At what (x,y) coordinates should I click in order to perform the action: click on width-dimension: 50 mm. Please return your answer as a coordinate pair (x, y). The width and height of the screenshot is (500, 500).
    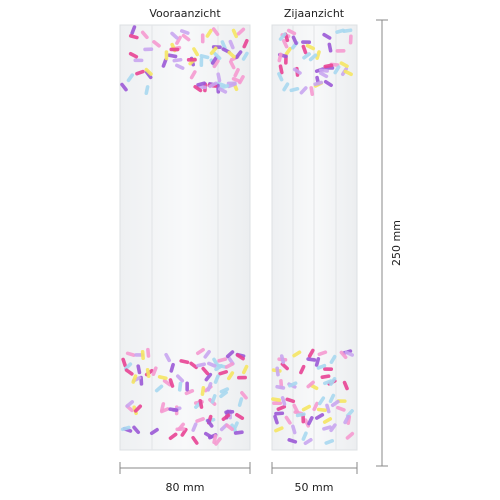
    Looking at the image, I should click on (314, 478).